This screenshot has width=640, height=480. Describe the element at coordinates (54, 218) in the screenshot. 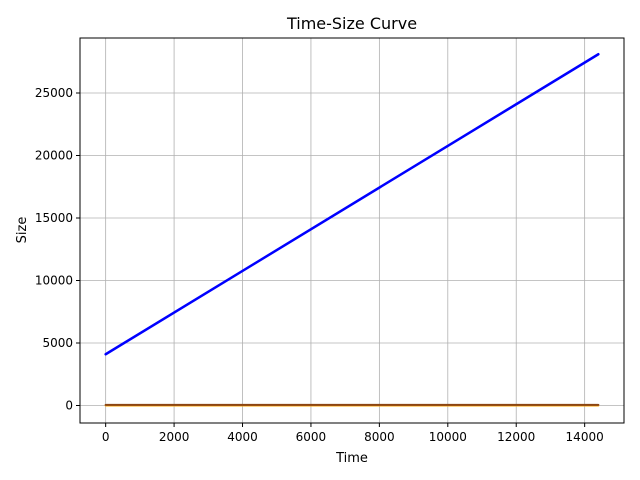

I see `y-tick-label: 15000` at that location.